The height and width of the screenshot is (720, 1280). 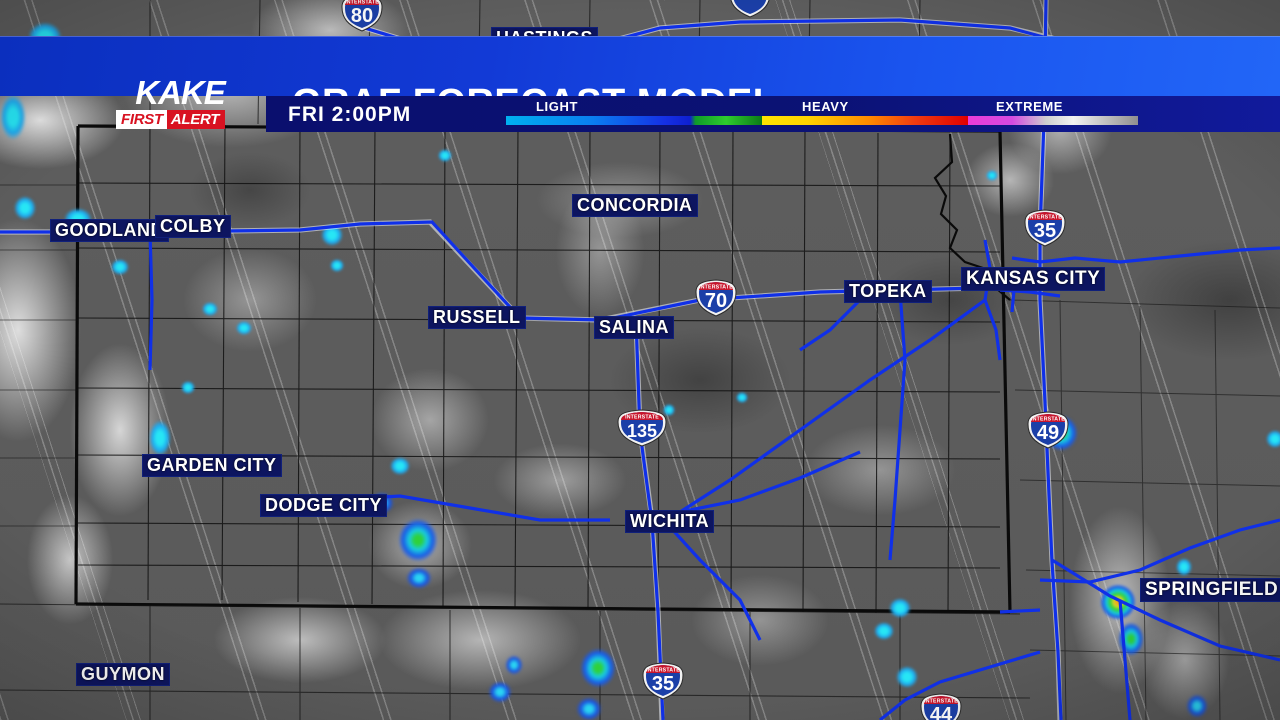 What do you see at coordinates (670, 521) in the screenshot?
I see `city-label-wichita: WICHITA` at bounding box center [670, 521].